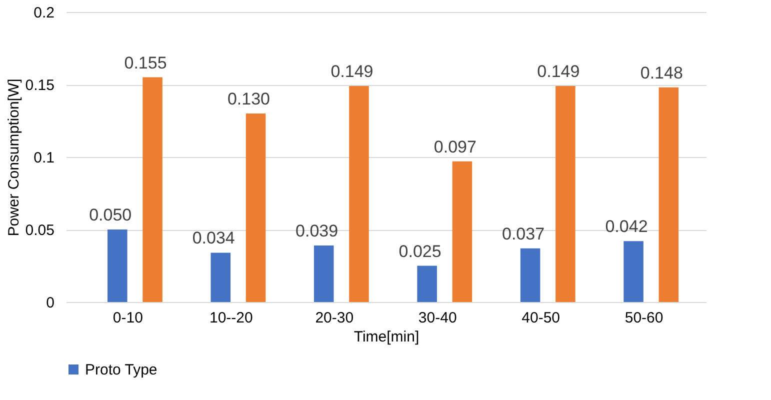  What do you see at coordinates (420, 251) in the screenshot?
I see `data-label: 0.025` at bounding box center [420, 251].